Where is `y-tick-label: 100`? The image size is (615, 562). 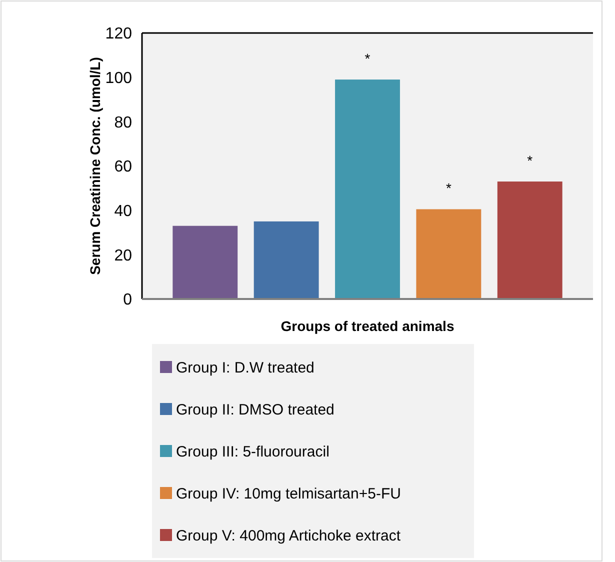
y-tick-label: 100 is located at coordinates (118, 78).